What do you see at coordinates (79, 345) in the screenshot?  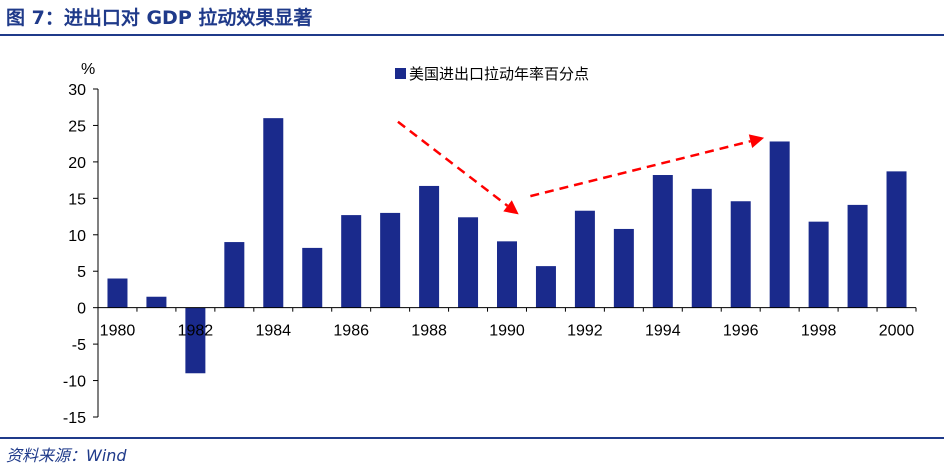 I see `y-tick-label: -5` at bounding box center [79, 345].